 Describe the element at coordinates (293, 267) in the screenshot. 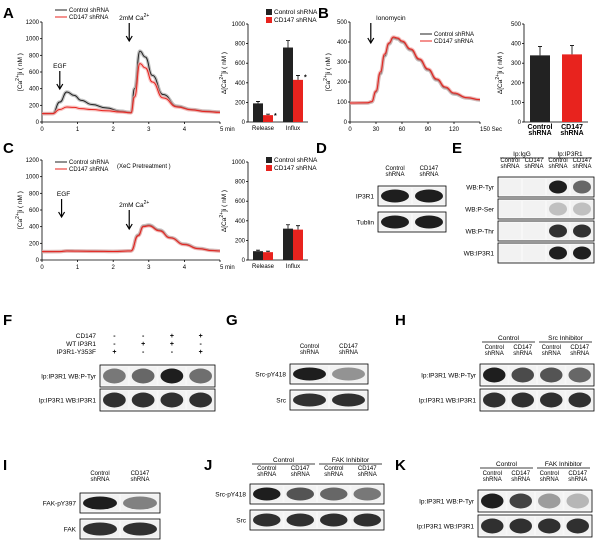

I see `C-bar-category-label: Influx` at that location.